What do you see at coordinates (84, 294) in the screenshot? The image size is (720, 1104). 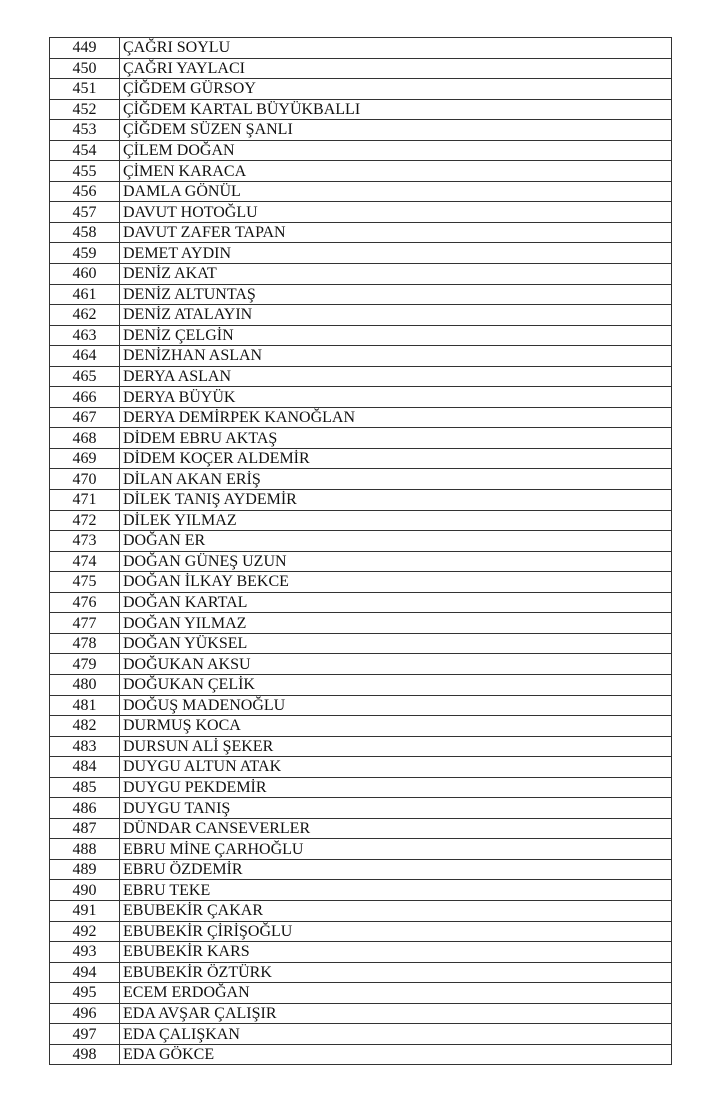 I see `row-number: 461` at bounding box center [84, 294].